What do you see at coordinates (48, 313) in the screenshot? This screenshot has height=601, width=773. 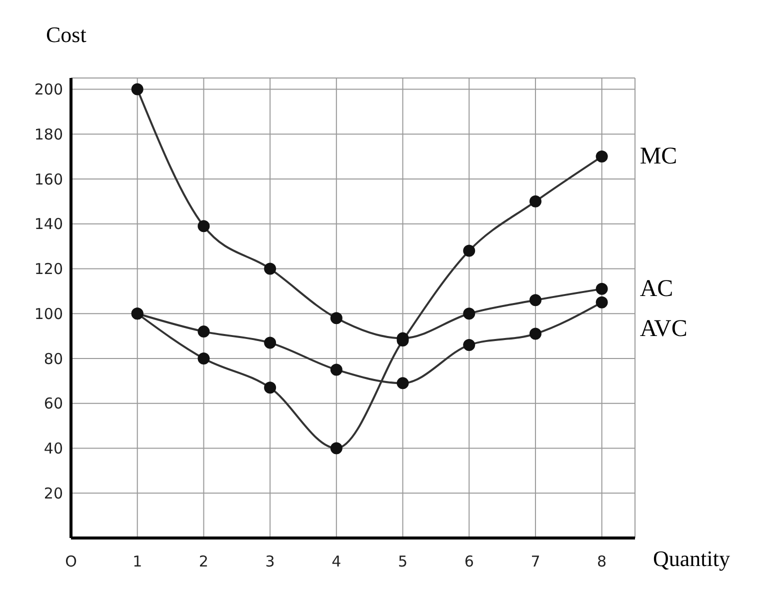 I see `y-tick-label: 100` at bounding box center [48, 313].